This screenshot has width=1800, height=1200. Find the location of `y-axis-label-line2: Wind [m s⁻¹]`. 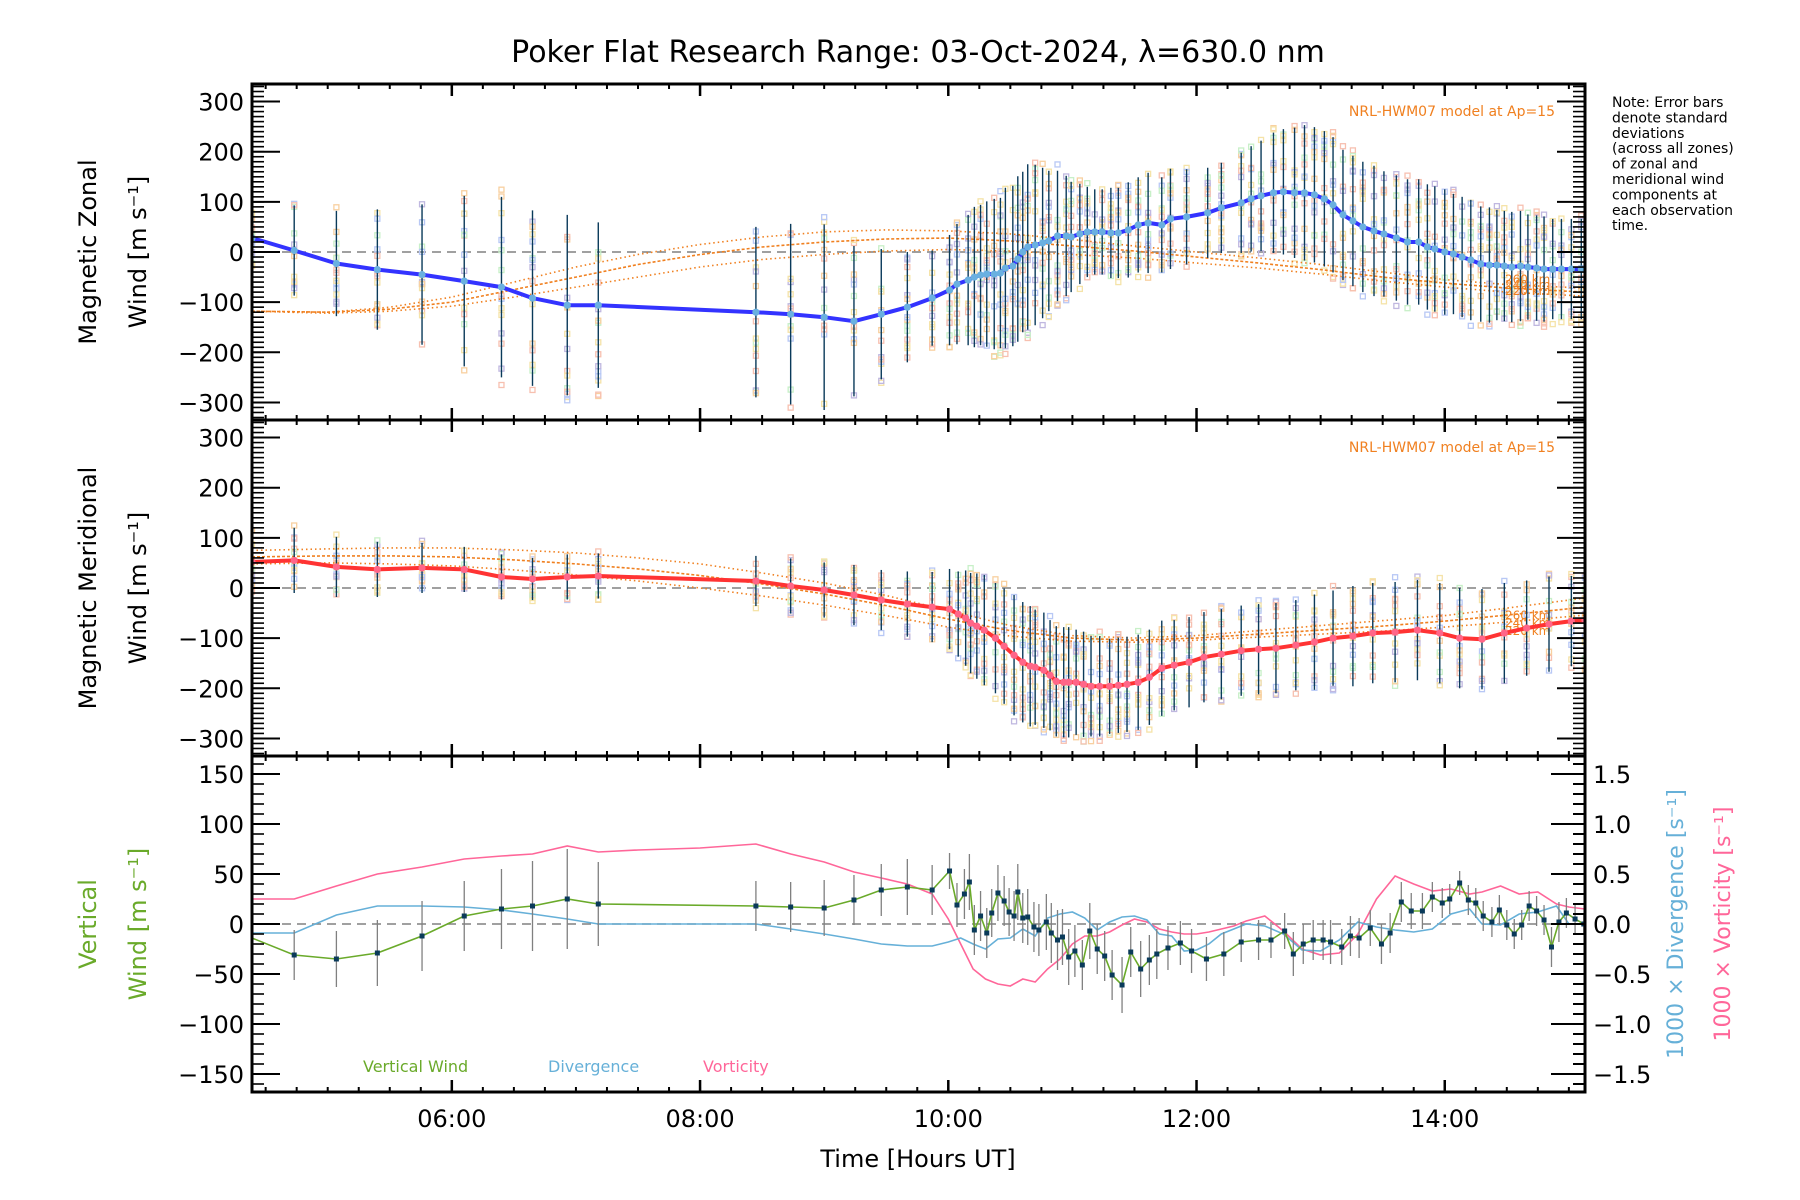

y-axis-label-line2: Wind [m s⁻¹] is located at coordinates (138, 588).